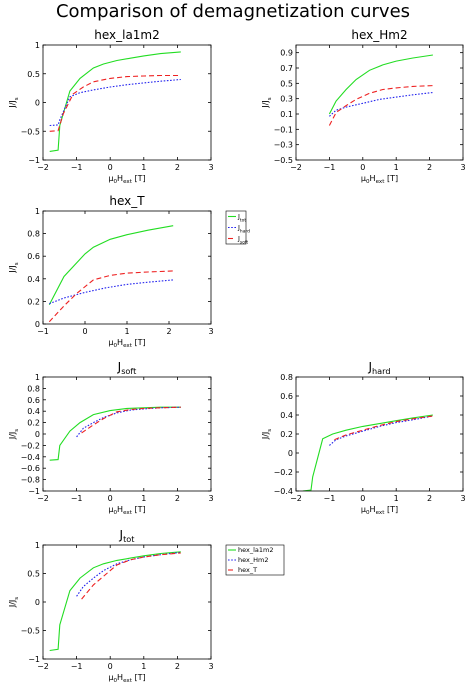 Image resolution: width=467 pixels, height=690 pixels. I want to click on legend-label-hex_Hm2: hex_Hm2, so click(253, 560).